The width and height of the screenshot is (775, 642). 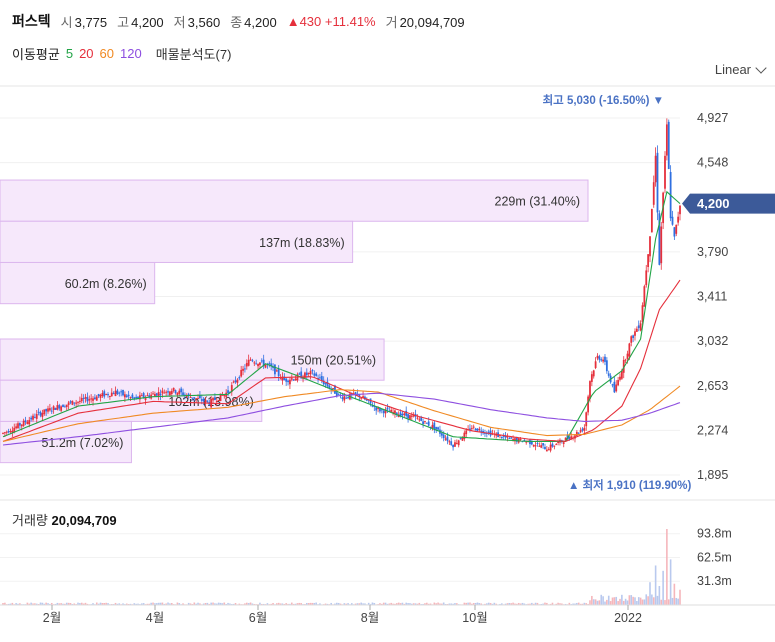 I want to click on y-tick-label: 2,274, so click(x=712, y=430).